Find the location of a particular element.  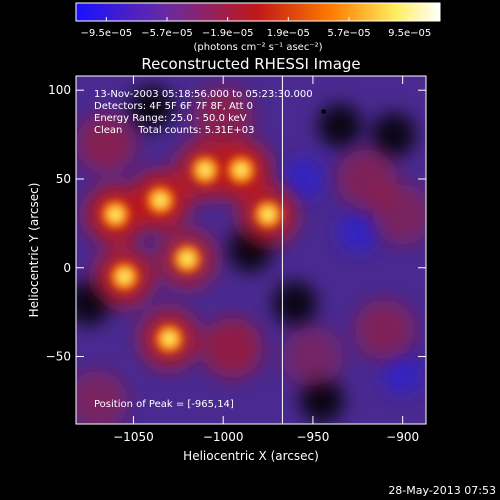

y-tick-label: 0 is located at coordinates (67, 268).